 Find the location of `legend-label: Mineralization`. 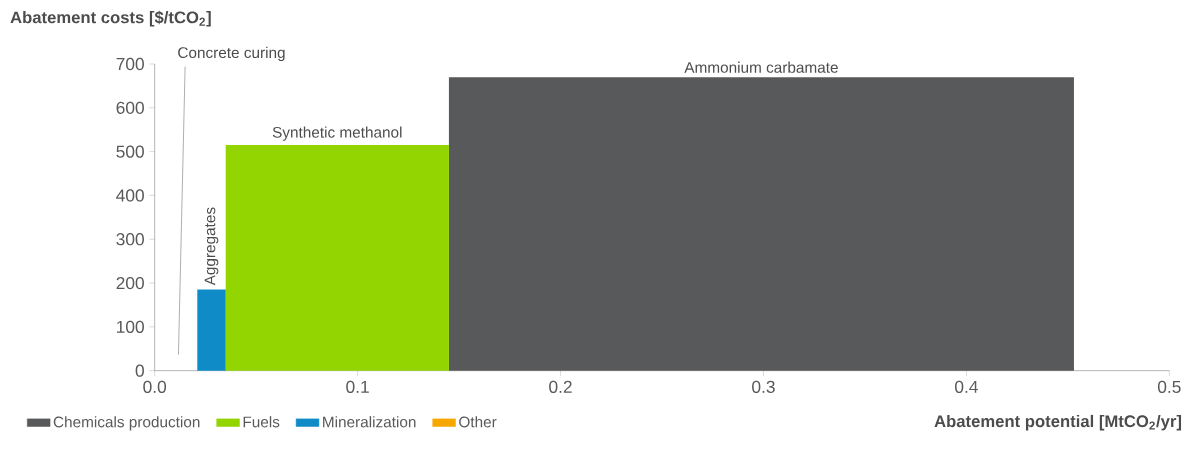

legend-label: Mineralization is located at coordinates (369, 421).